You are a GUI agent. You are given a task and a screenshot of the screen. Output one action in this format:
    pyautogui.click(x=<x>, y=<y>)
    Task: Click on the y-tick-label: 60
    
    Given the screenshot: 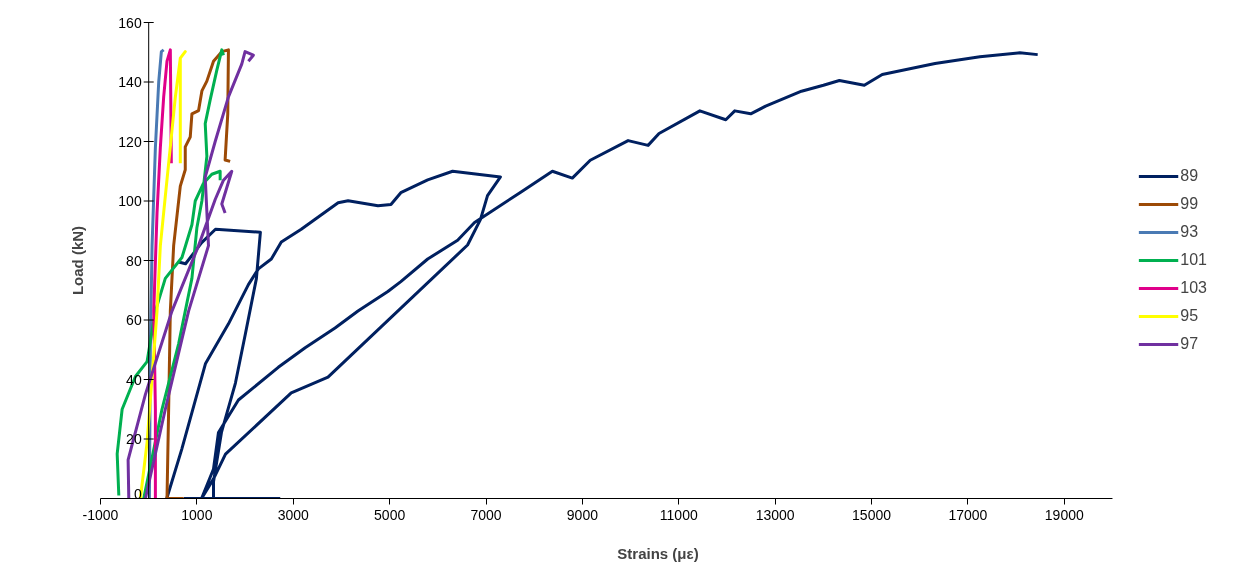 What is the action you would take?
    pyautogui.click(x=134, y=320)
    